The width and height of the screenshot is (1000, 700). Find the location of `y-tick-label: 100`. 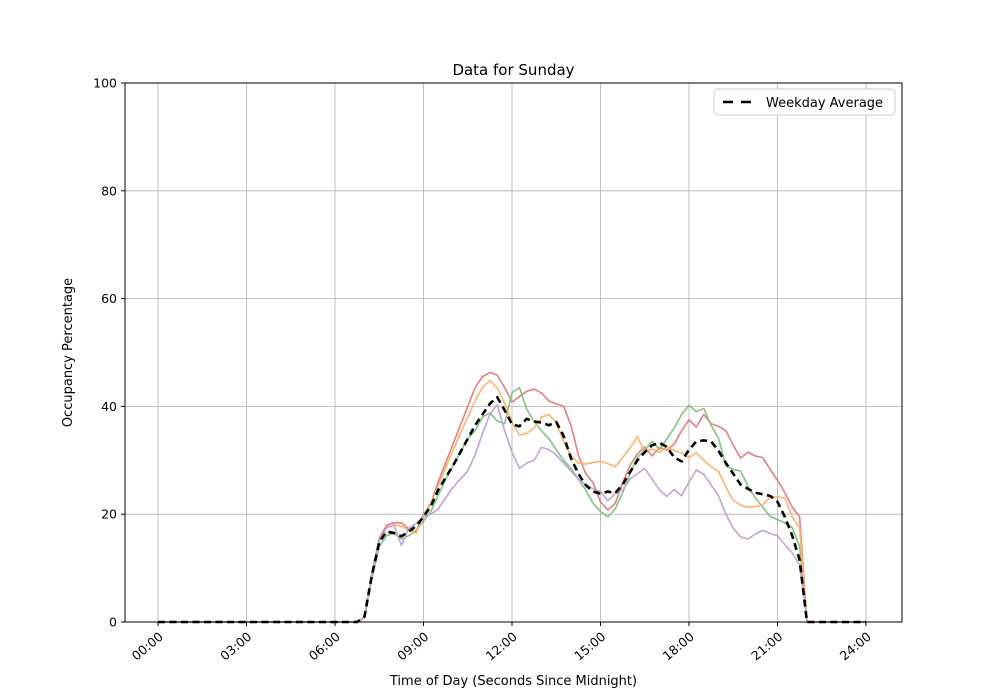

y-tick-label: 100 is located at coordinates (105, 83).